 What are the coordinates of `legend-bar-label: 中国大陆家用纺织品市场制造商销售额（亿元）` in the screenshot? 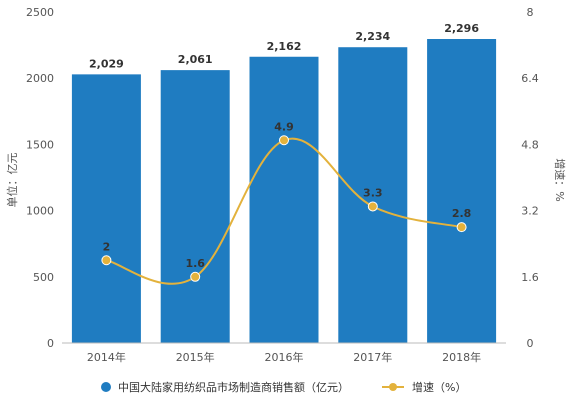 It's located at (233, 387).